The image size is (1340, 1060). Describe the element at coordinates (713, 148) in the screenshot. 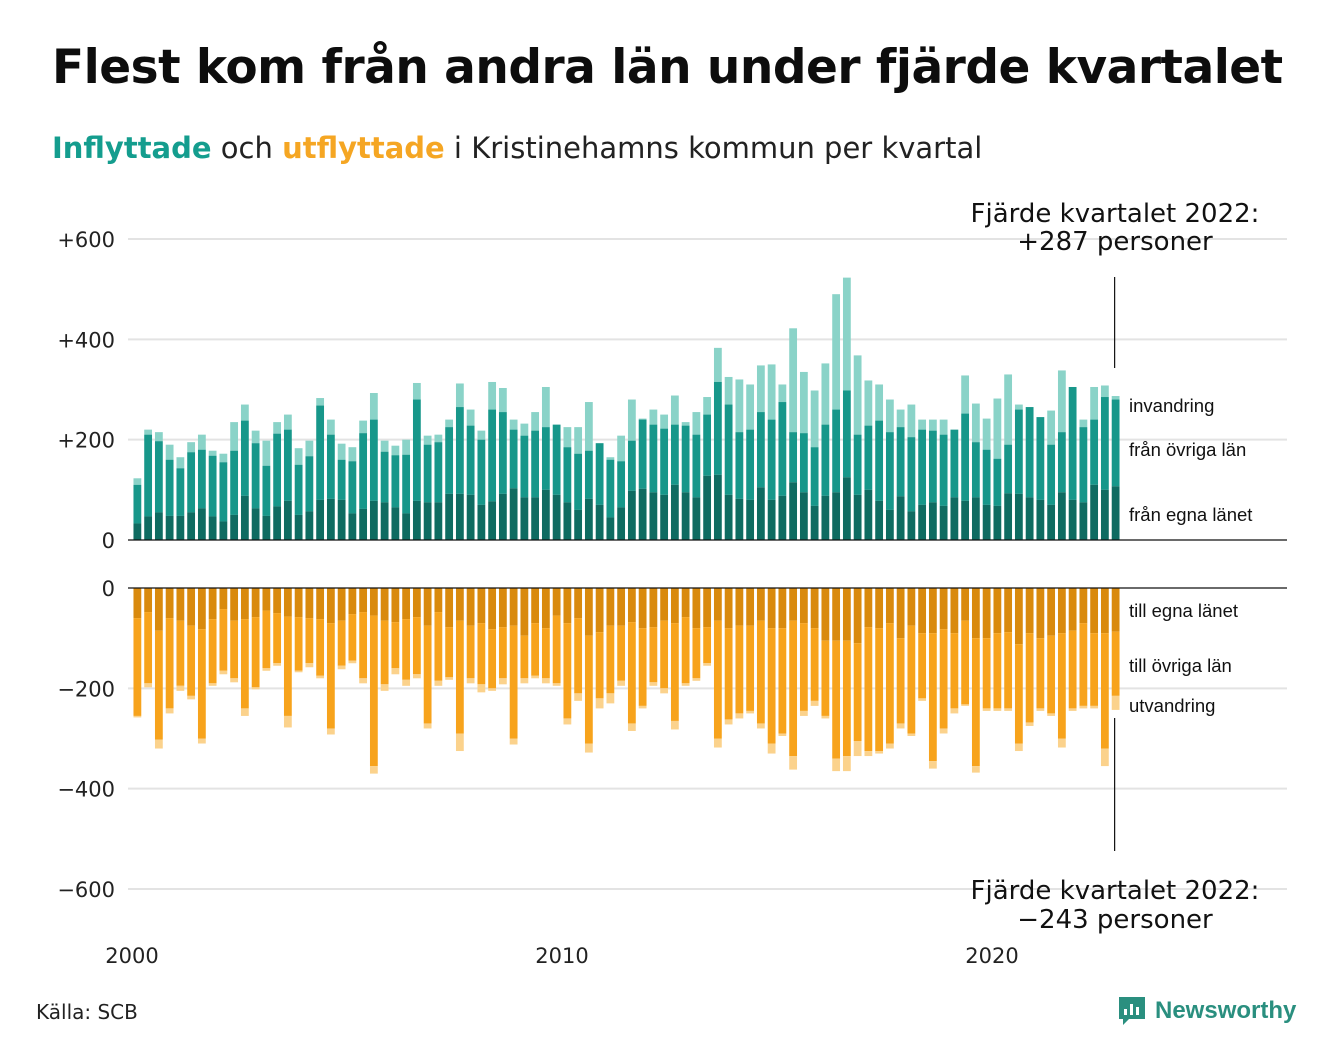

I see `subtitle-rest: i Kristinehamns kommun per kvartal` at that location.